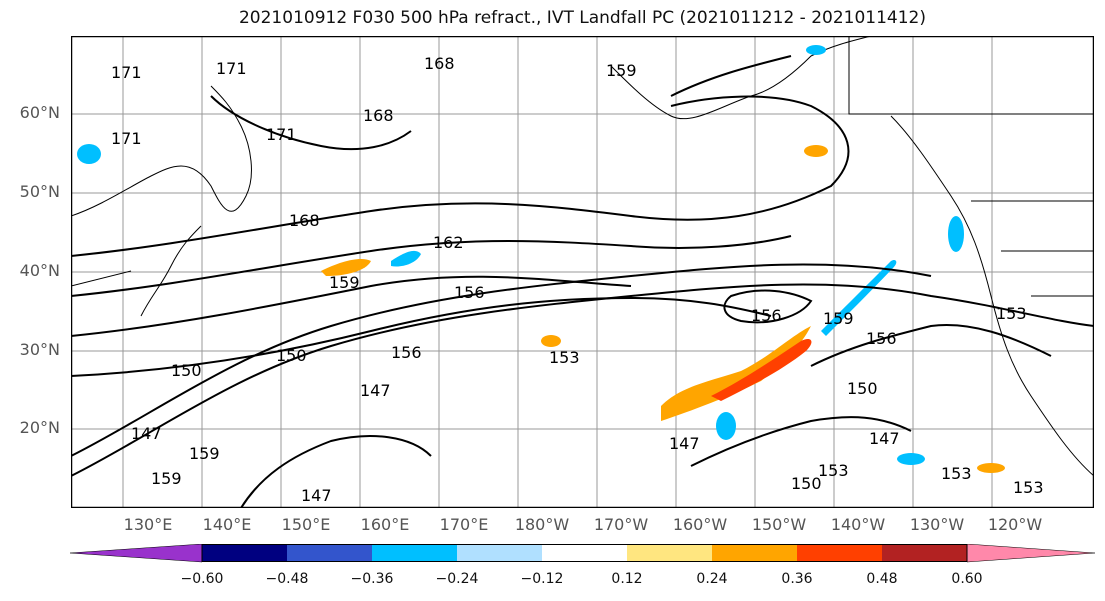 The height and width of the screenshot is (601, 1105). What do you see at coordinates (627, 579) in the screenshot?
I see `colorbar-tick-label: 0.12` at bounding box center [627, 579].